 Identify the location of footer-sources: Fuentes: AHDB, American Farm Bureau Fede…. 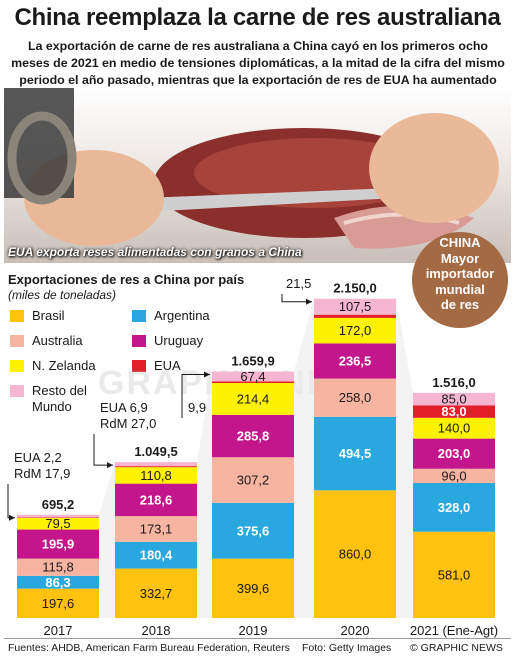
(149, 648).